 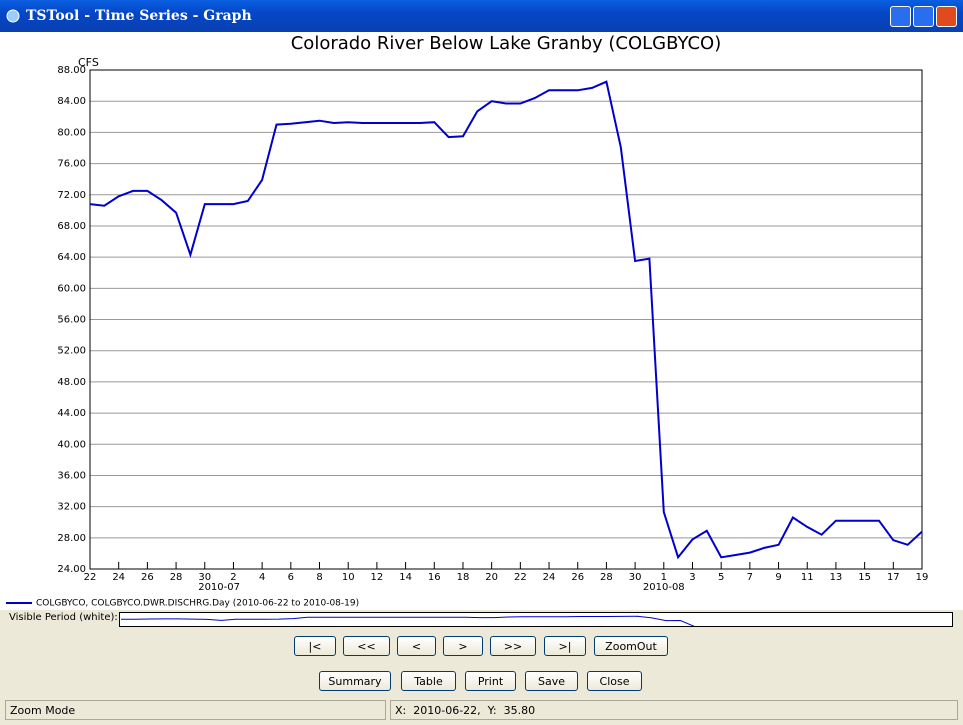 I want to click on y-tick-label: 64.00, so click(x=71, y=257).